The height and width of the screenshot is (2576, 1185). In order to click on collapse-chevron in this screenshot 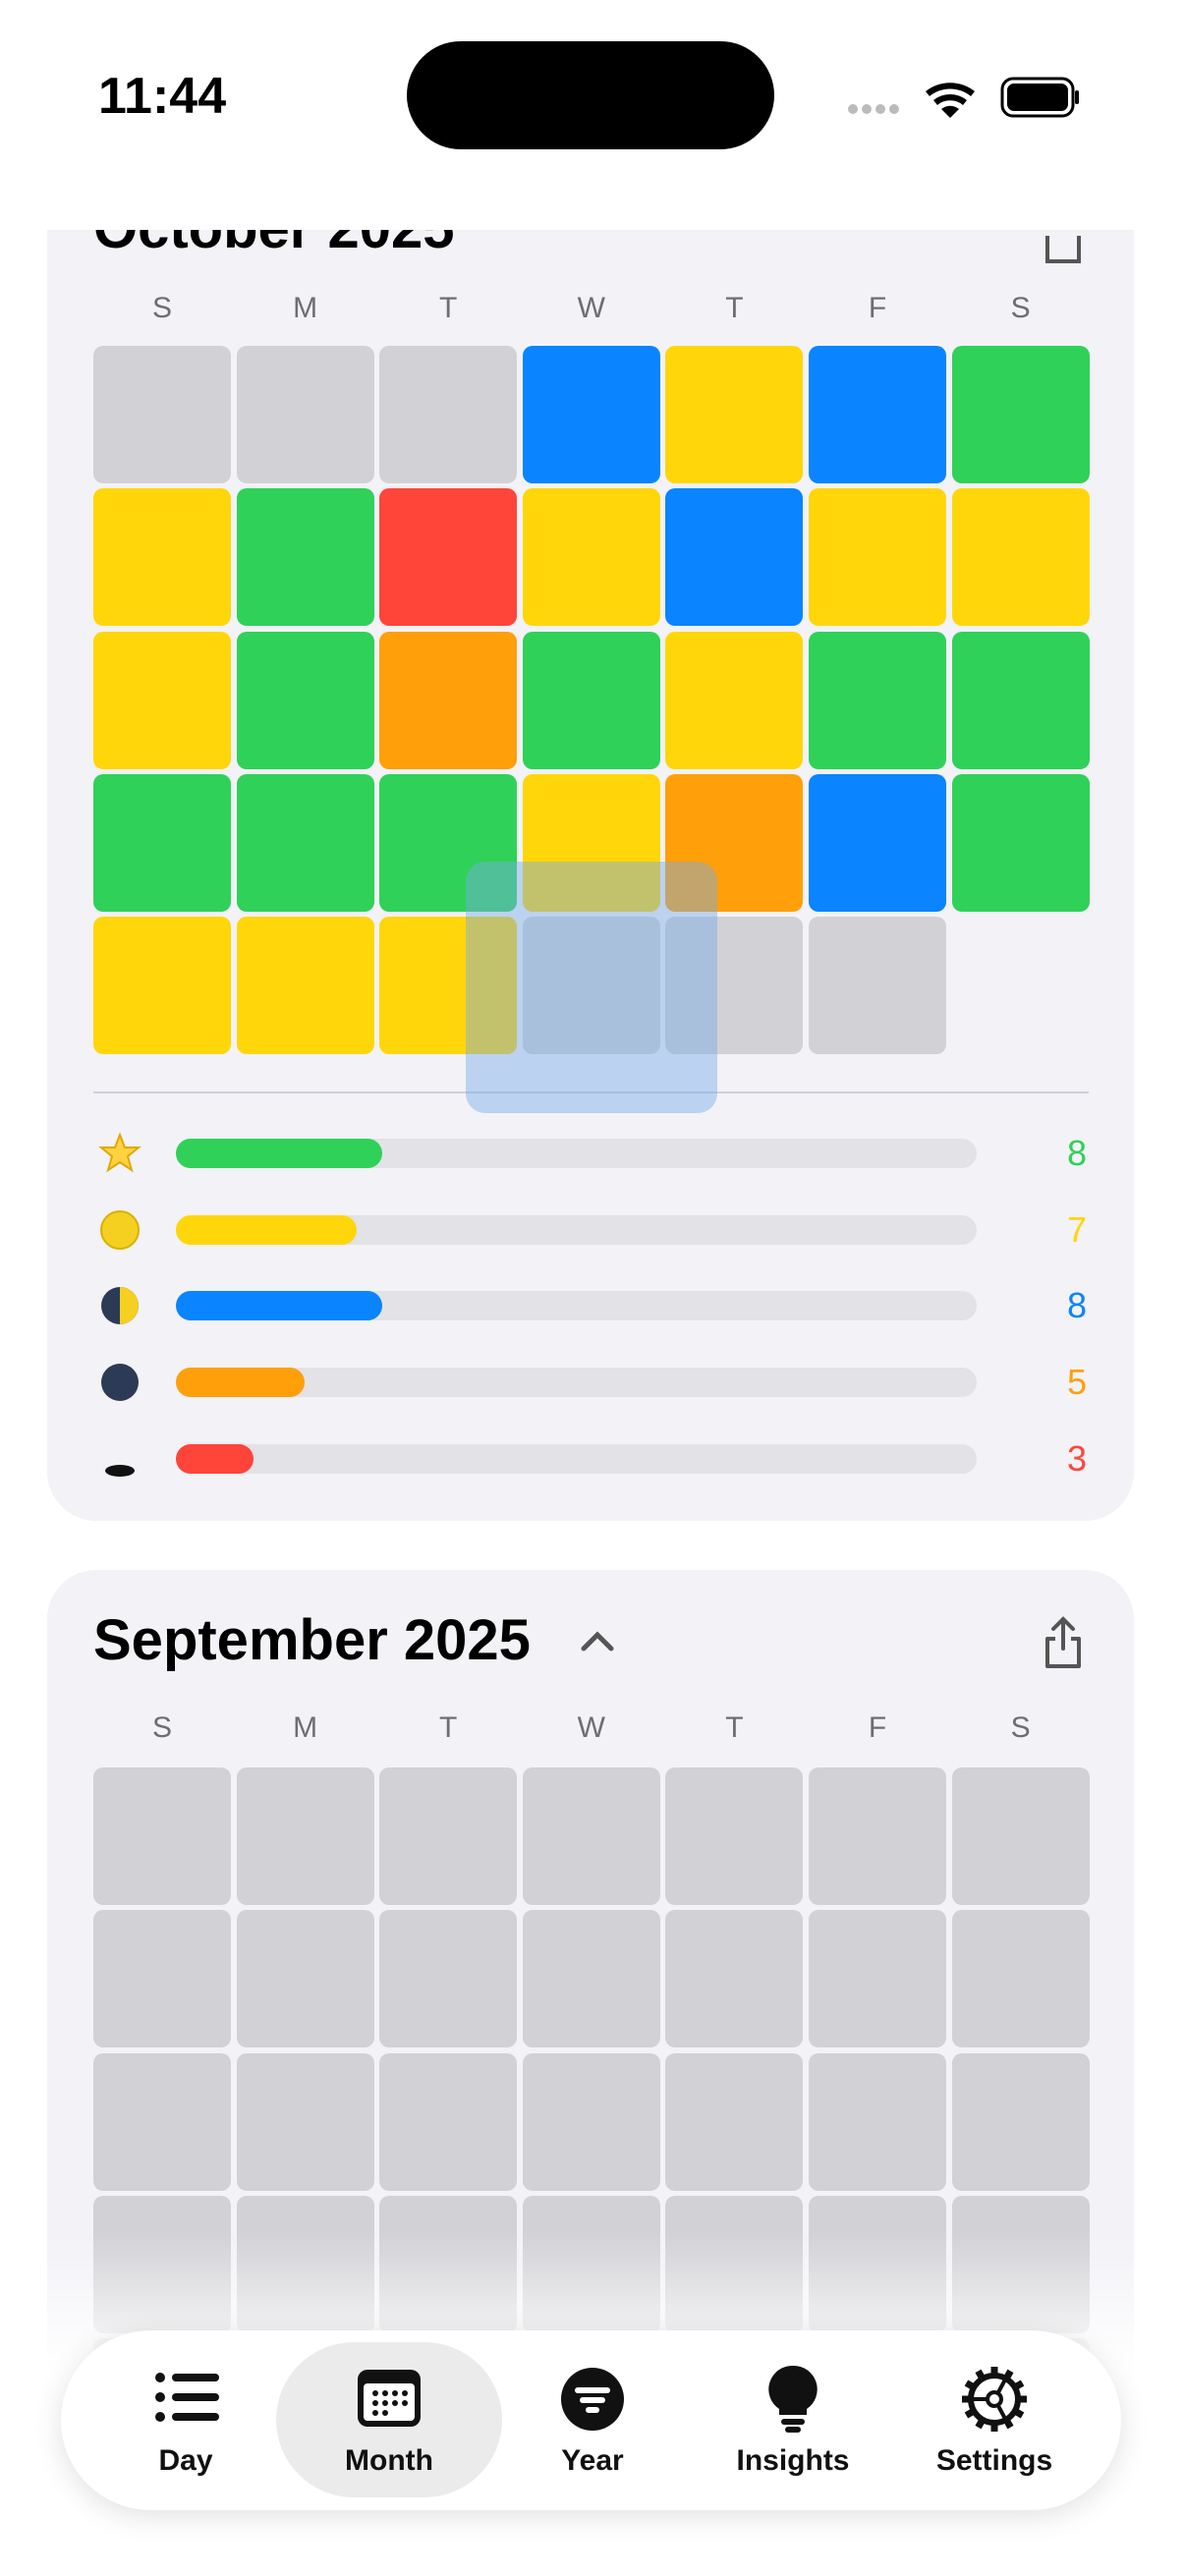, I will do `click(598, 1641)`.